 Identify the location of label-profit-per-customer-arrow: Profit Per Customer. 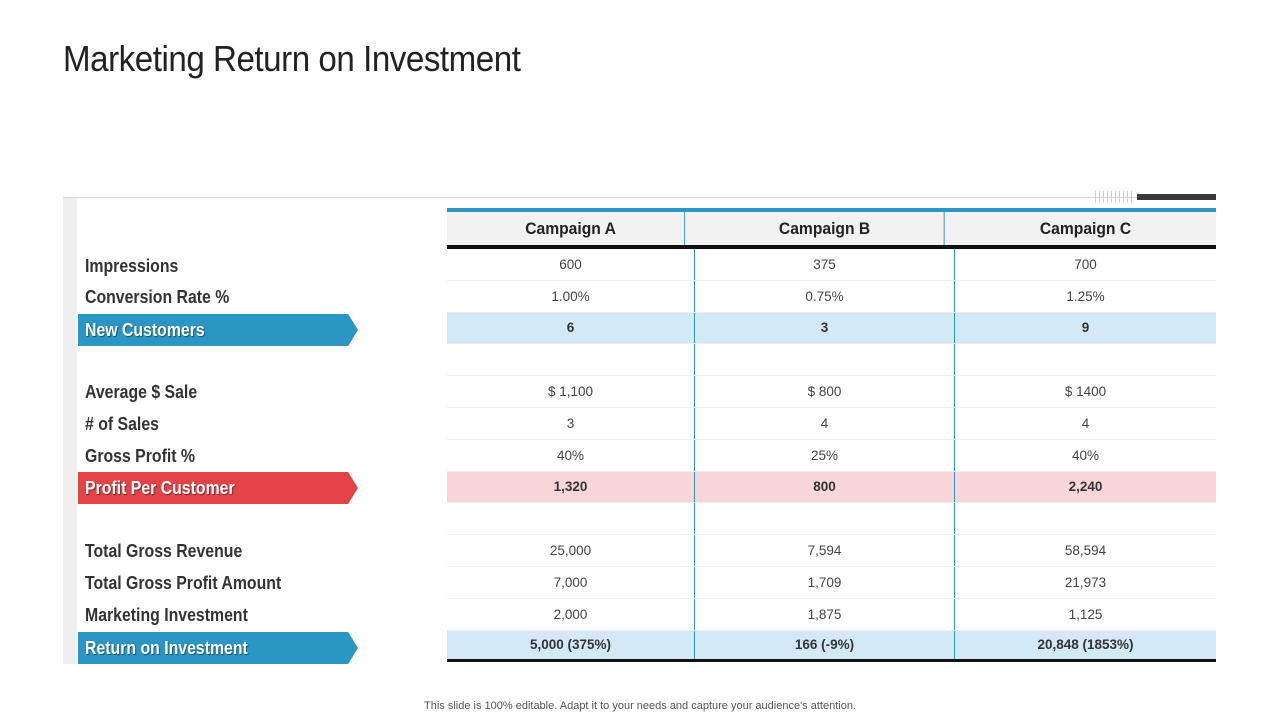
(218, 488).